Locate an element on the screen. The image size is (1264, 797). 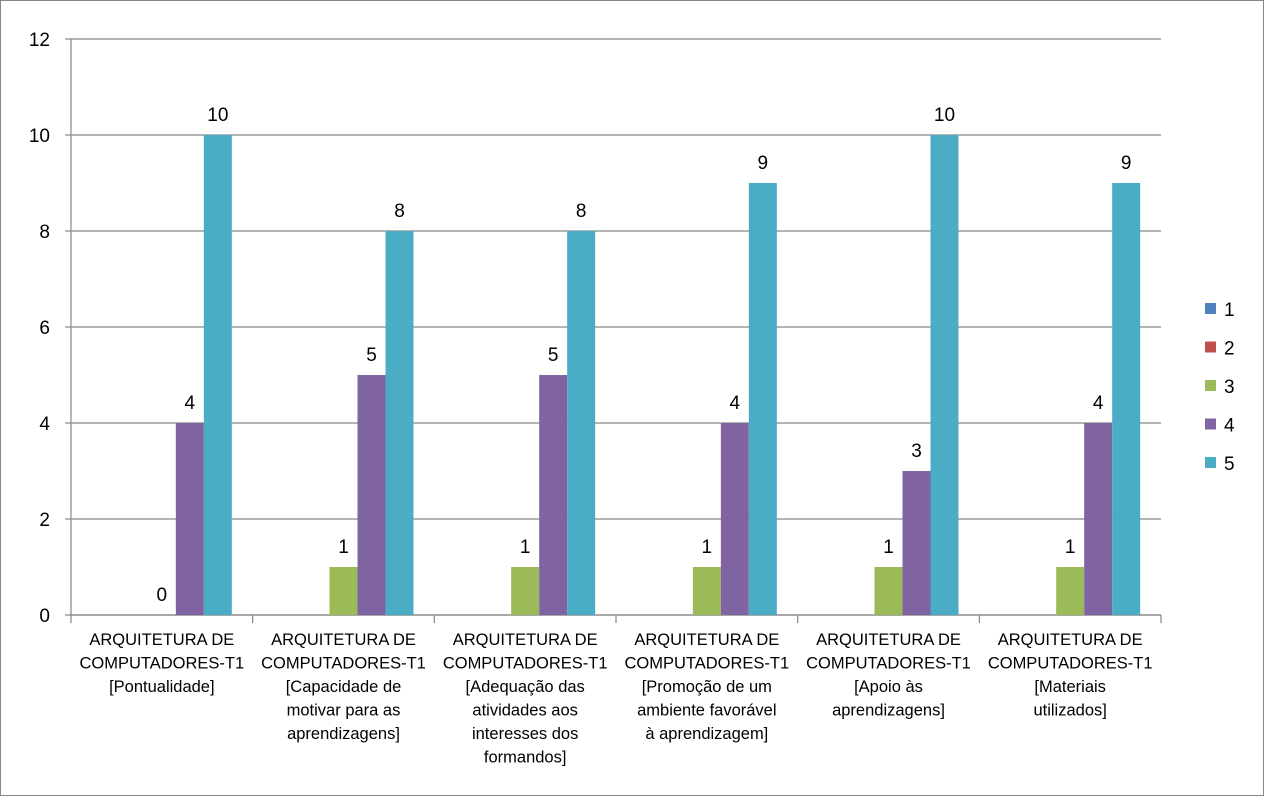
y-tick-label: 8 is located at coordinates (44, 232).